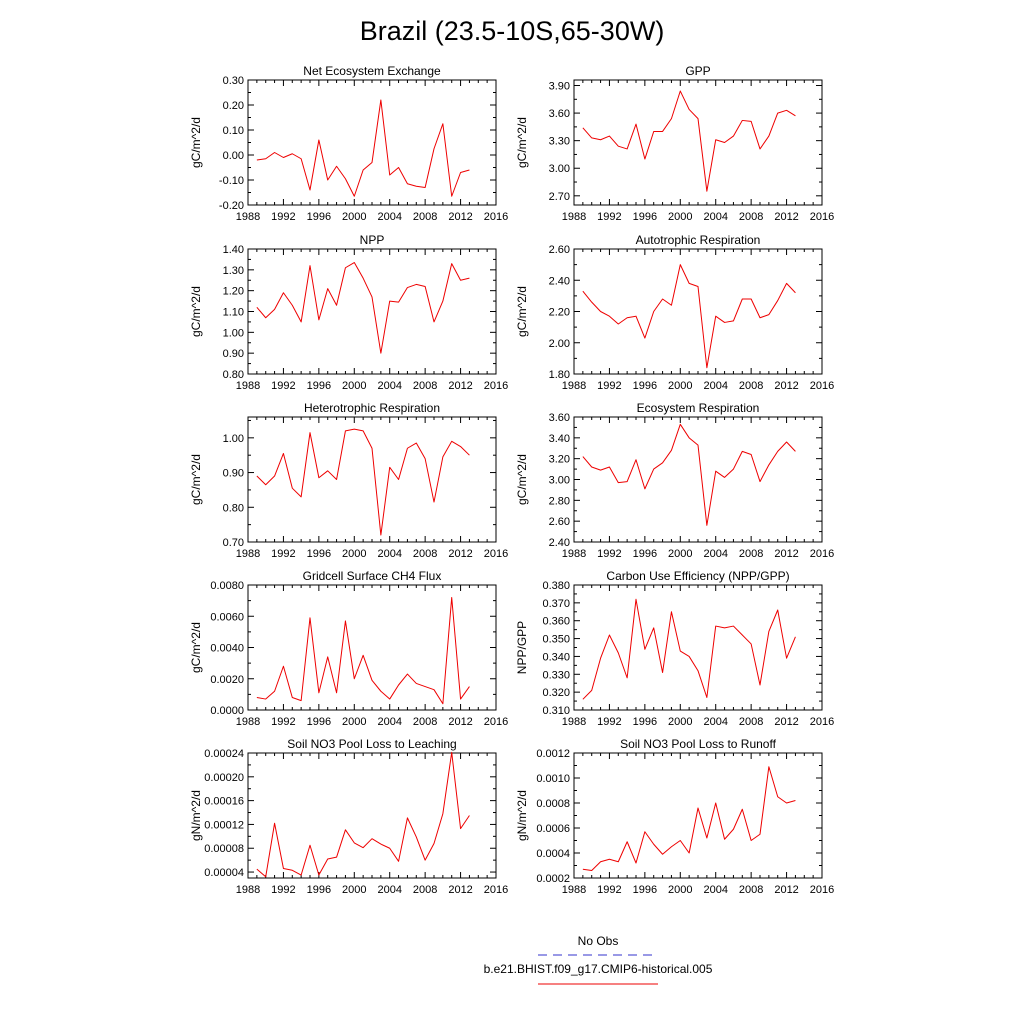 This screenshot has width=1024, height=1024. What do you see at coordinates (233, 292) in the screenshot?
I see `y-tick-label: 1.20` at bounding box center [233, 292].